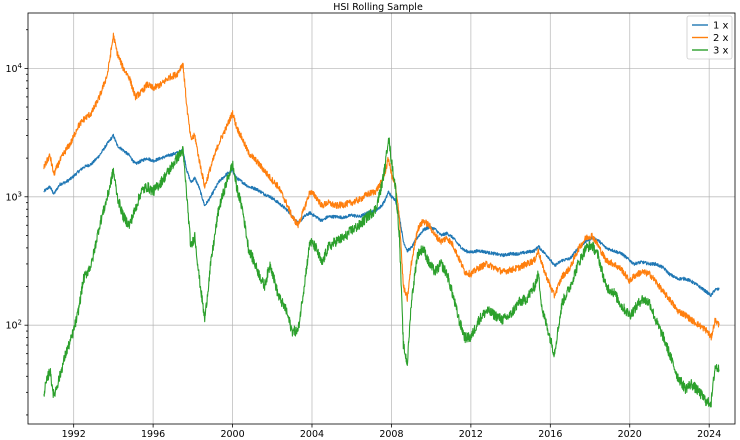 This screenshot has width=740, height=440. What do you see at coordinates (630, 434) in the screenshot?
I see `x-tick-label: 2020` at bounding box center [630, 434].